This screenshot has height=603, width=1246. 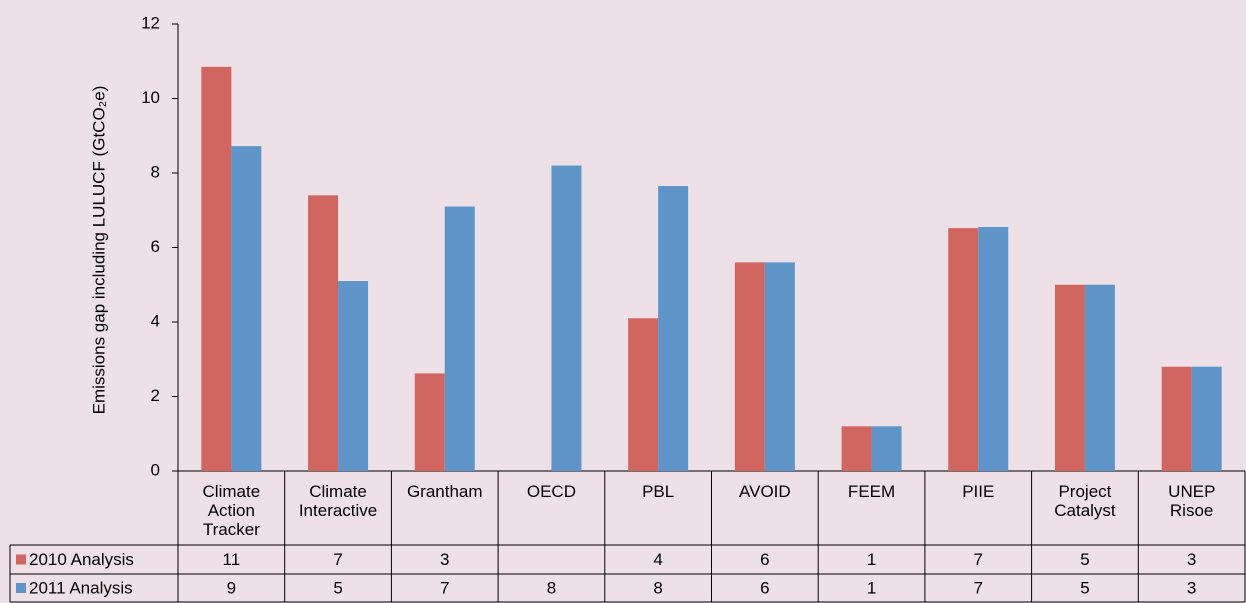 I want to click on x-tick-label: PIIE, so click(x=978, y=491).